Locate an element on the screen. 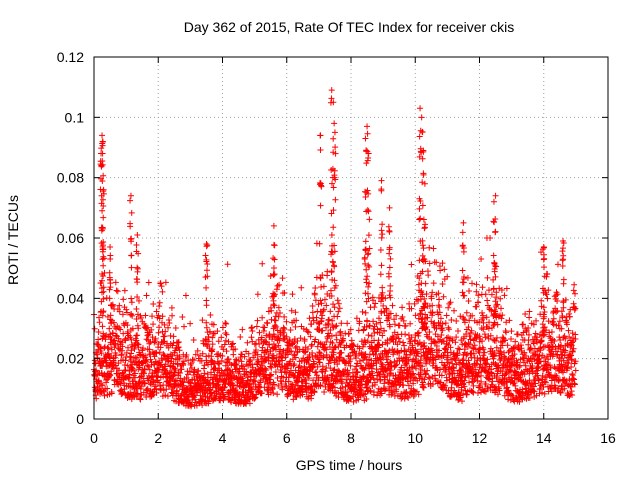 The height and width of the screenshot is (480, 640). x-axis-label: GPS time / hours is located at coordinates (349, 465).